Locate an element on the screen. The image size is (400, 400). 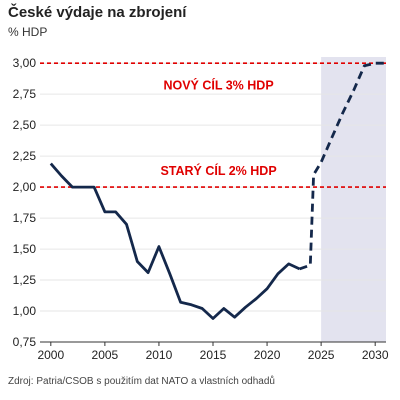
y-tick-label: 2,25 is located at coordinates (25, 156).